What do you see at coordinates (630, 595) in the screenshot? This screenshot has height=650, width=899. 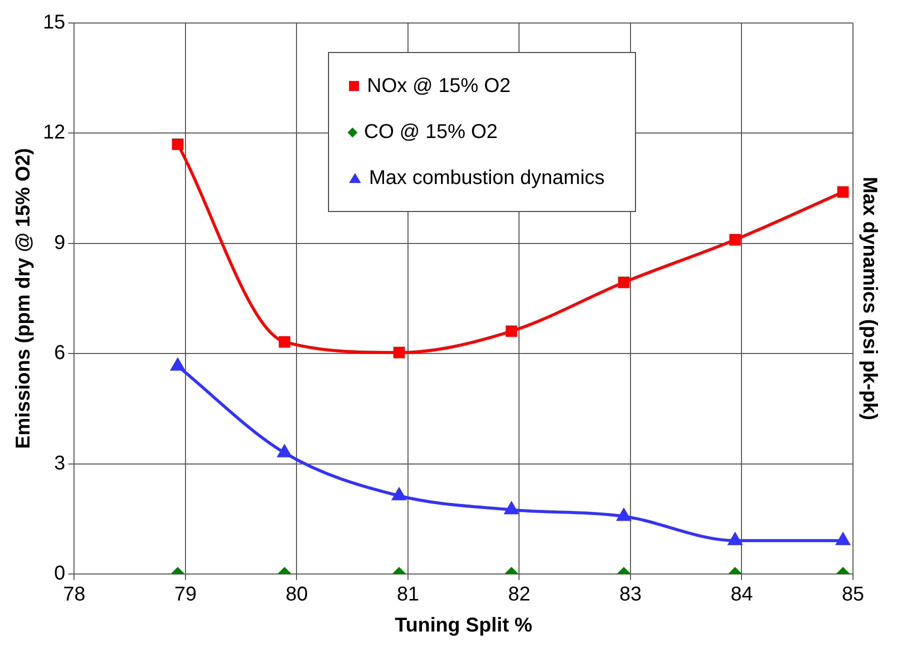 I see `x-tick-label: 83` at bounding box center [630, 595].